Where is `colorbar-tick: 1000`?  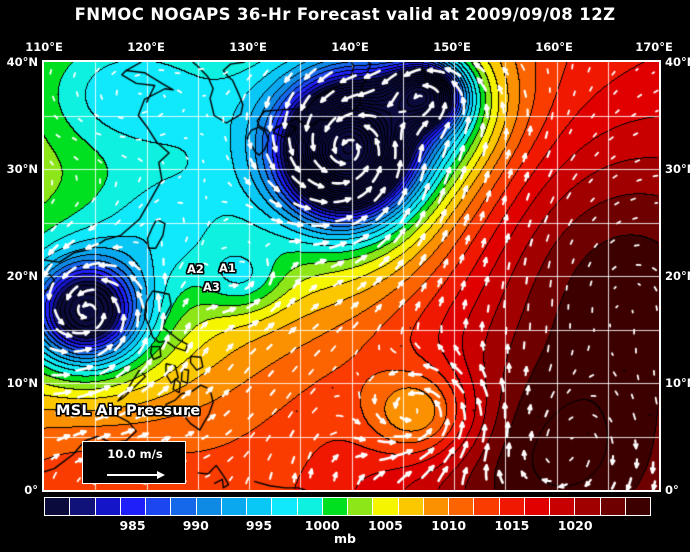
colorbar-tick: 1000 is located at coordinates (322, 525).